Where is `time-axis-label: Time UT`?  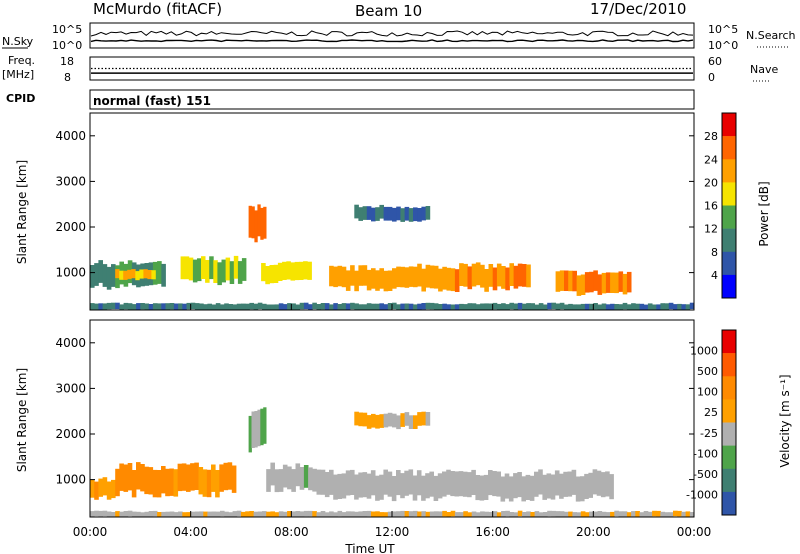 time-axis-label: Time UT is located at coordinates (369, 548).